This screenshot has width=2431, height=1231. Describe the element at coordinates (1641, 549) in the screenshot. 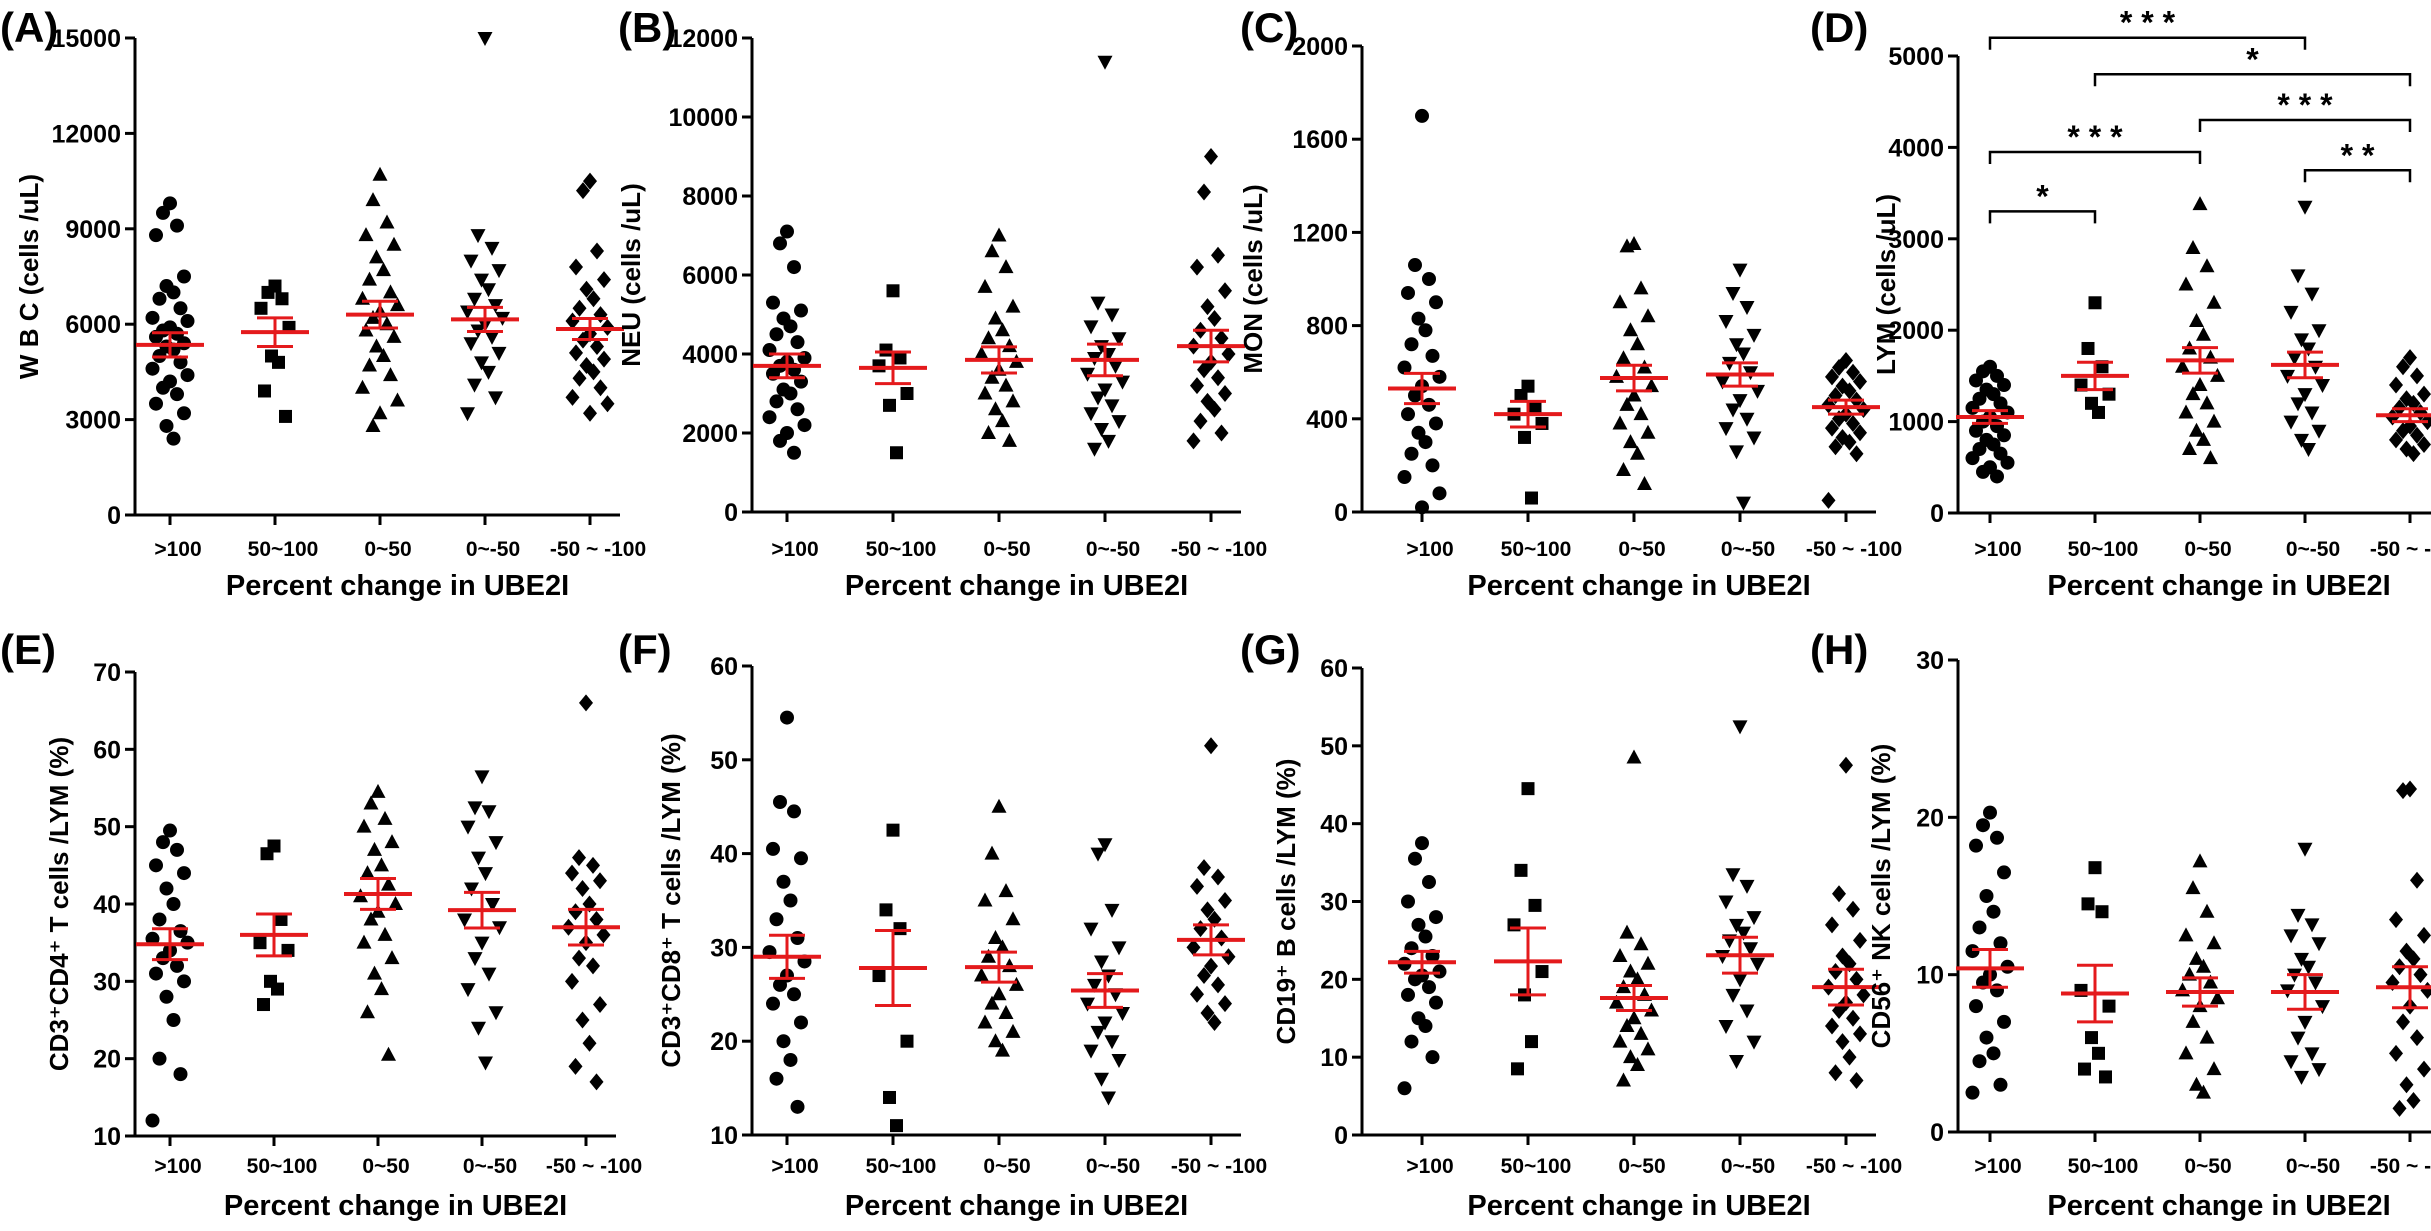

I see `x-tick-label: 0~50` at that location.